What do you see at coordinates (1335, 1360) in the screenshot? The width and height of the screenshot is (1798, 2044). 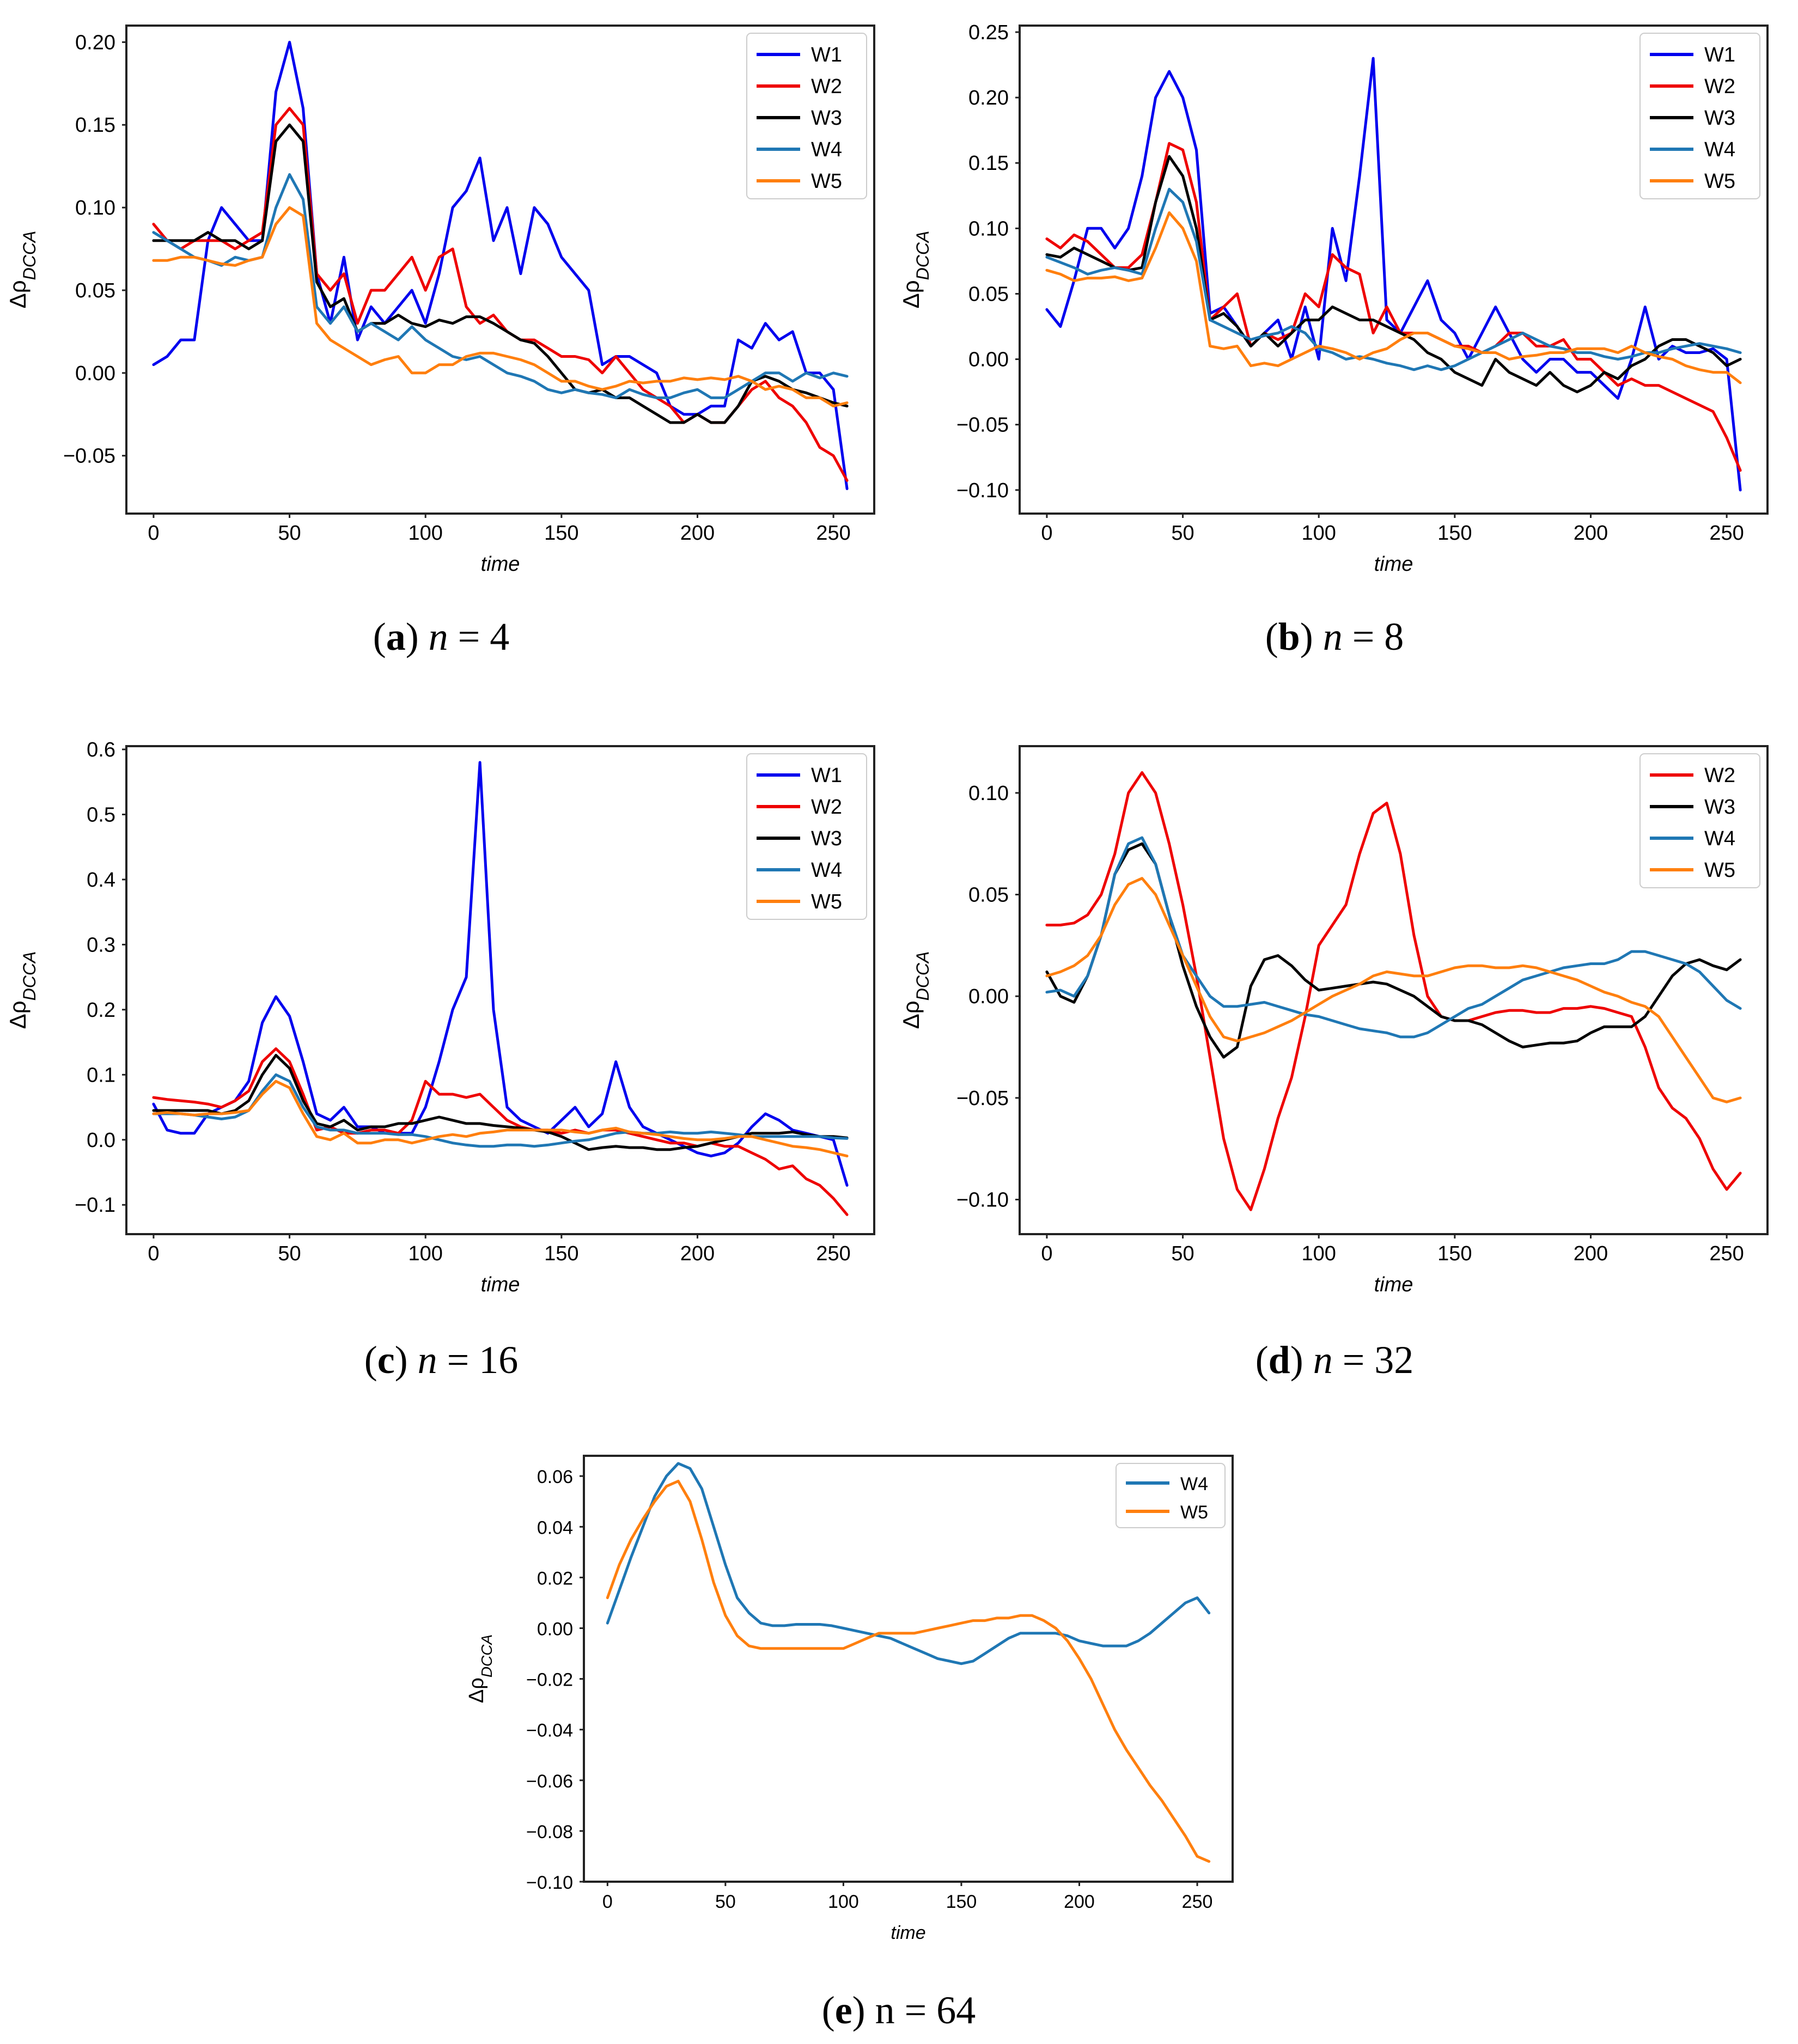 I see `panel-caption: (d) n = 32` at bounding box center [1335, 1360].